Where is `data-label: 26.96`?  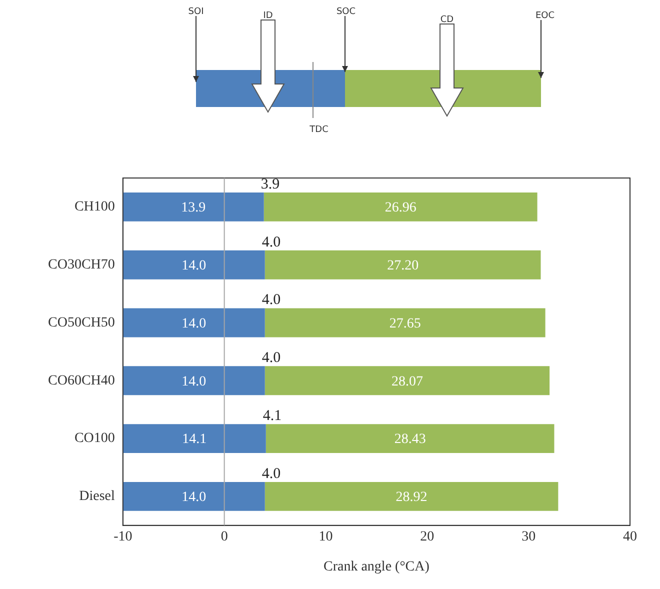 data-label: 26.96 is located at coordinates (400, 208).